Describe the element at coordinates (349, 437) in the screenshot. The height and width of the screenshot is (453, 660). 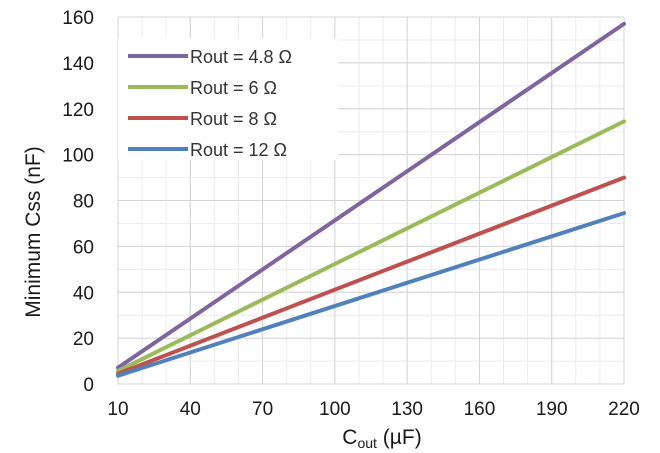
I see `x-axis-title-main: C` at that location.